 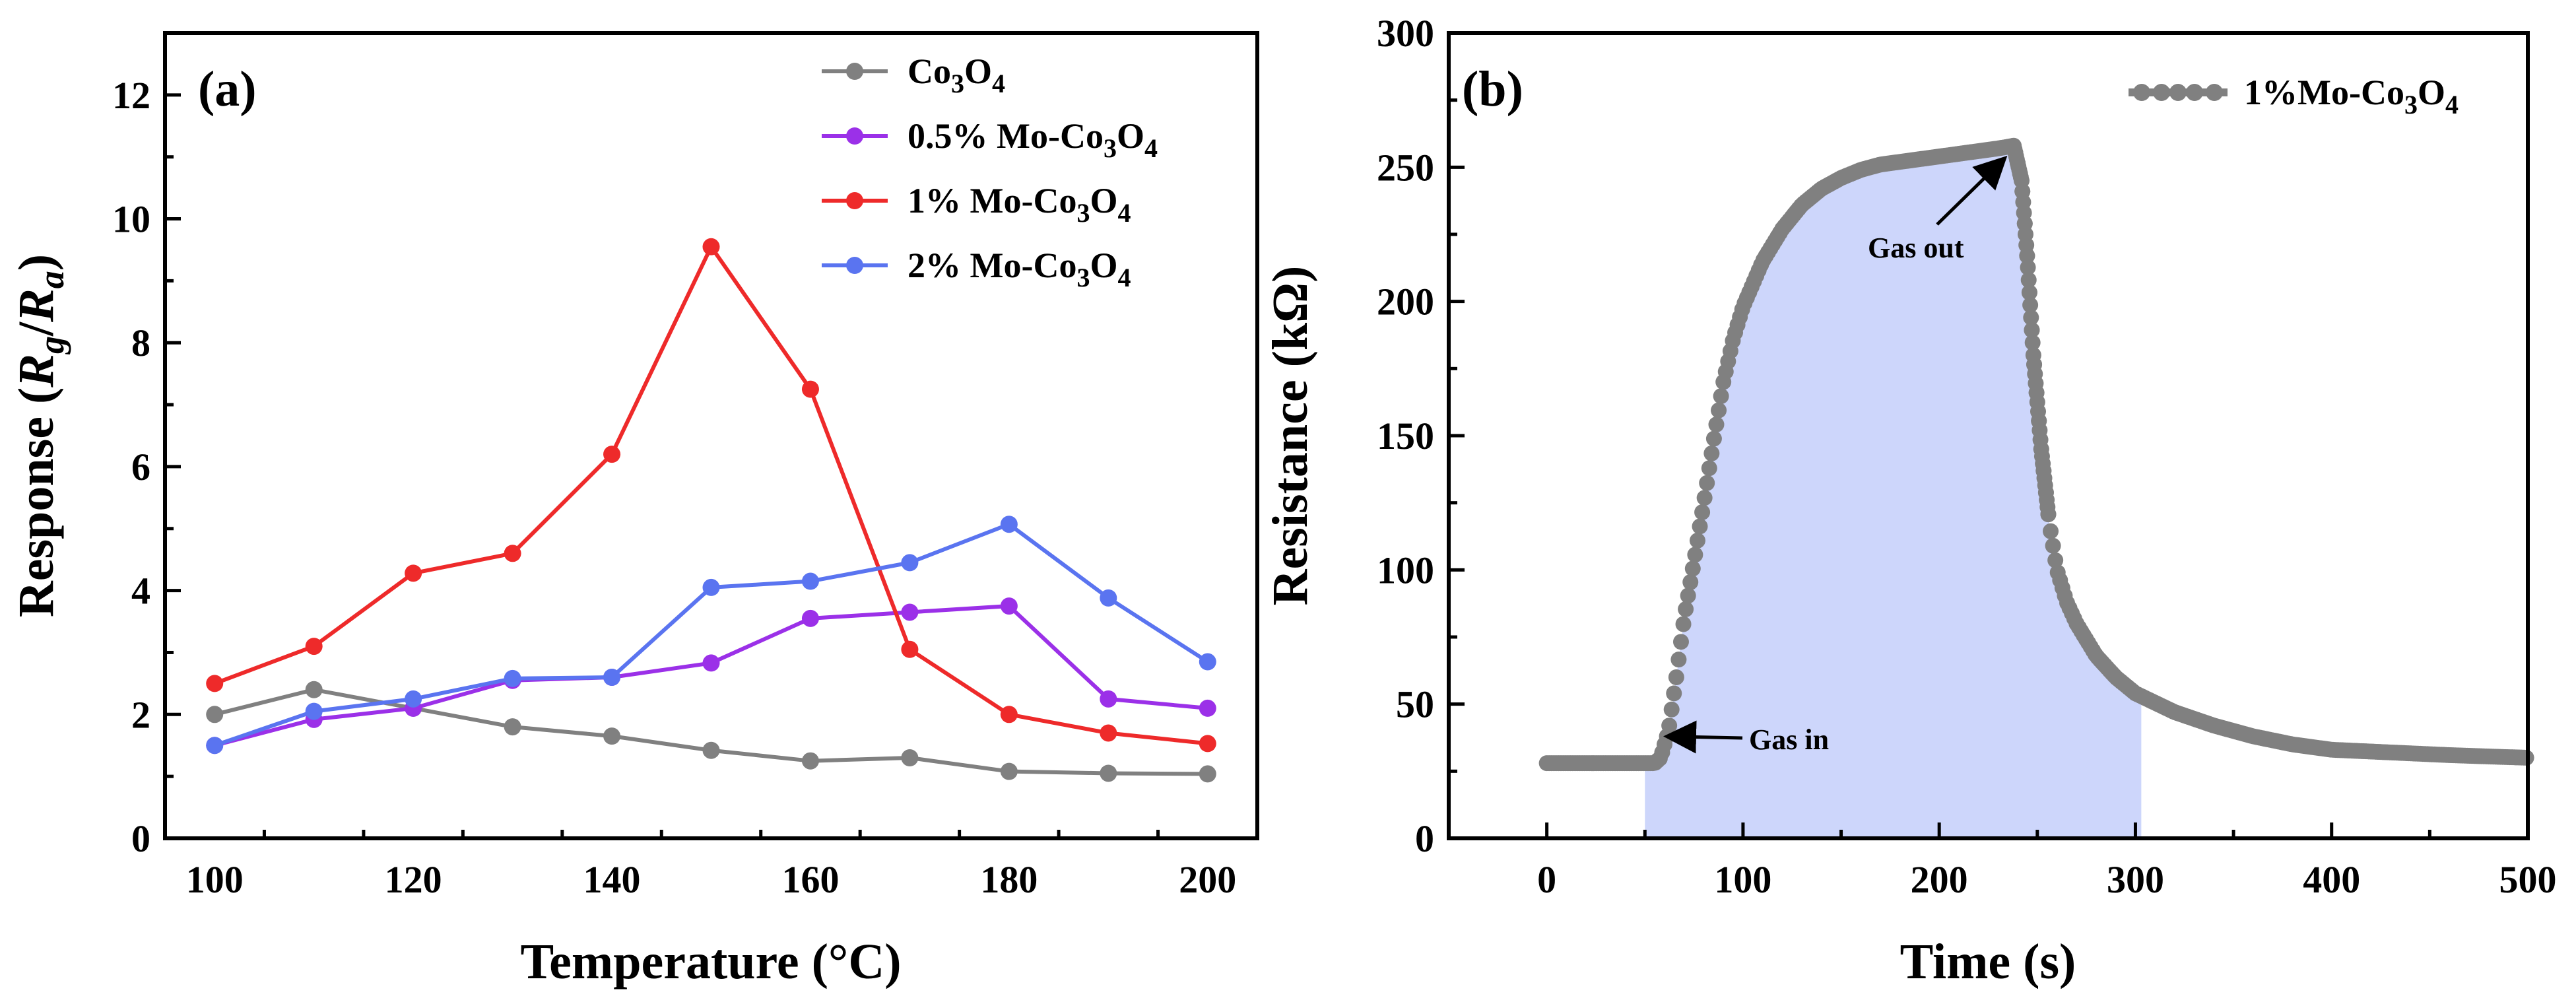 What do you see at coordinates (413, 879) in the screenshot?
I see `x-tick-label: 120` at bounding box center [413, 879].